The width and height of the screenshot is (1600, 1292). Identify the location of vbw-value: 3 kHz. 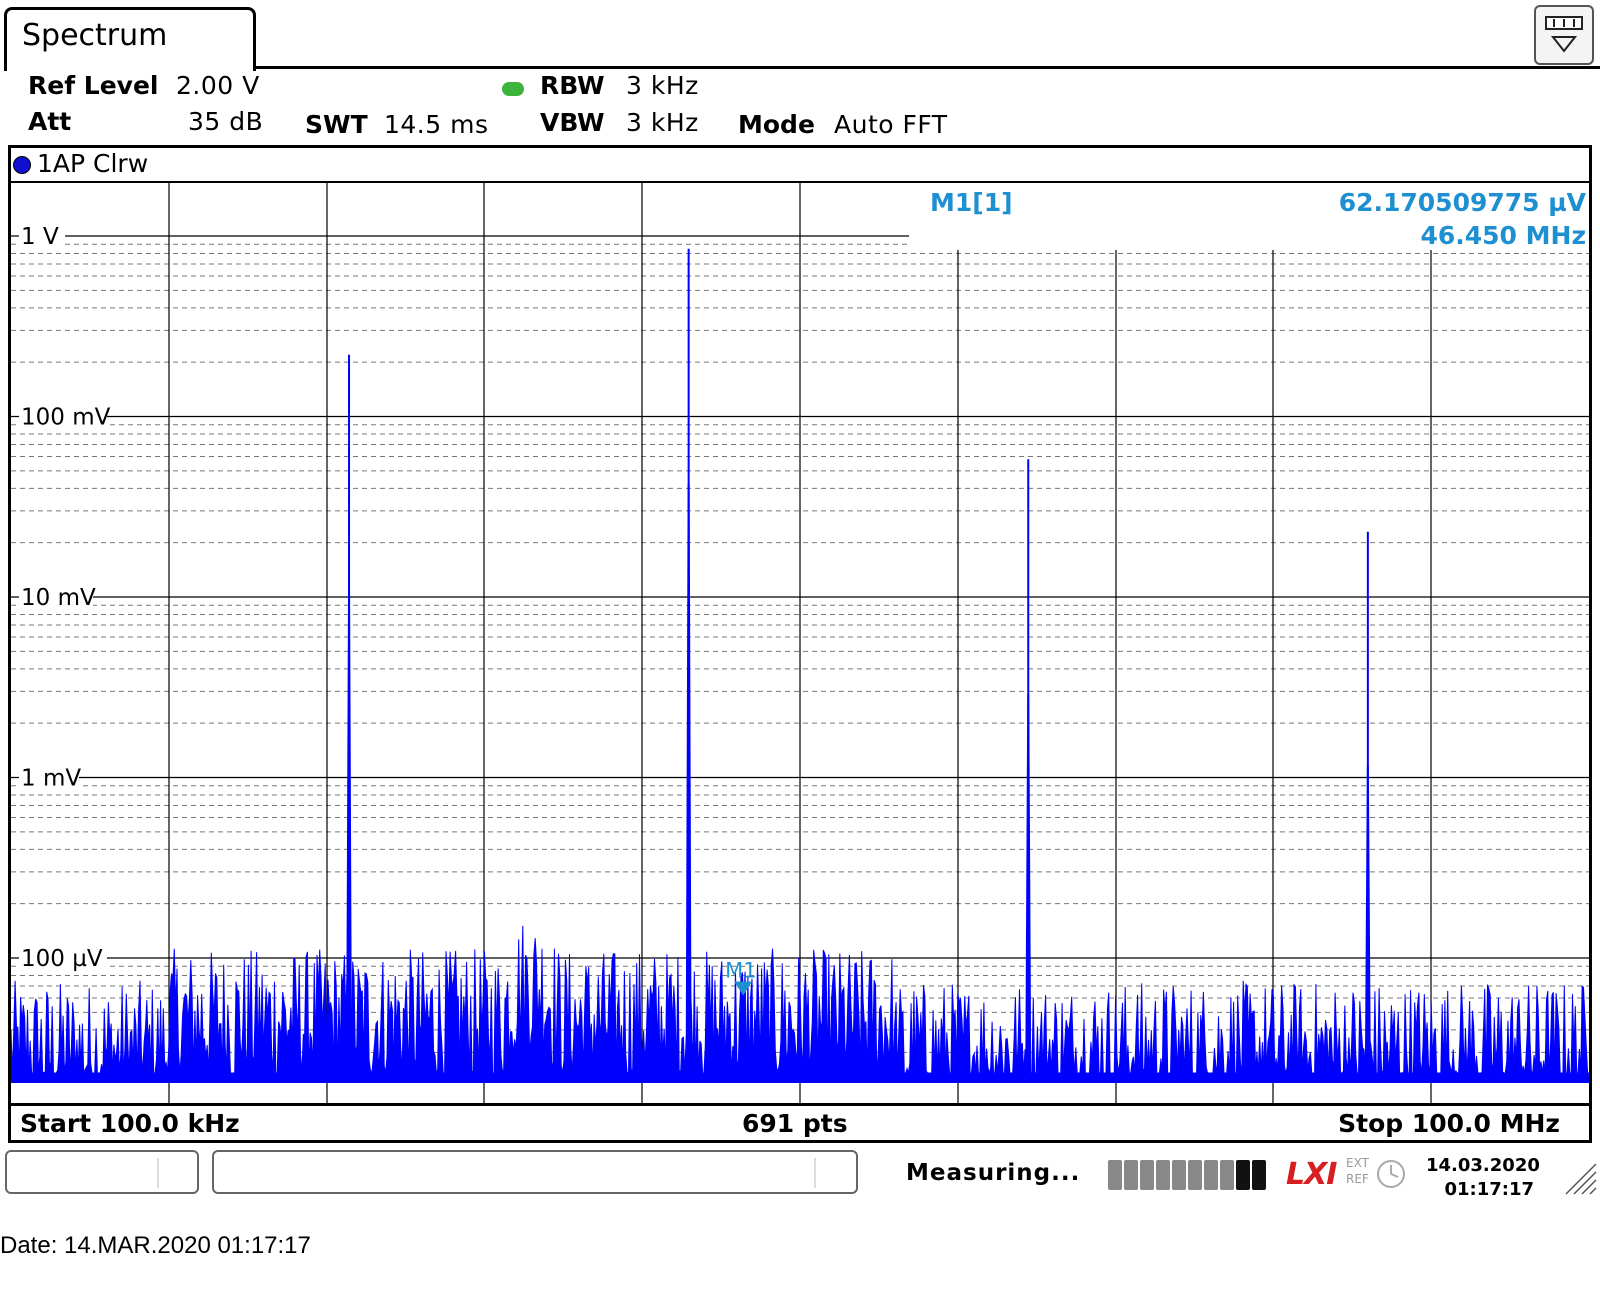
(662, 122).